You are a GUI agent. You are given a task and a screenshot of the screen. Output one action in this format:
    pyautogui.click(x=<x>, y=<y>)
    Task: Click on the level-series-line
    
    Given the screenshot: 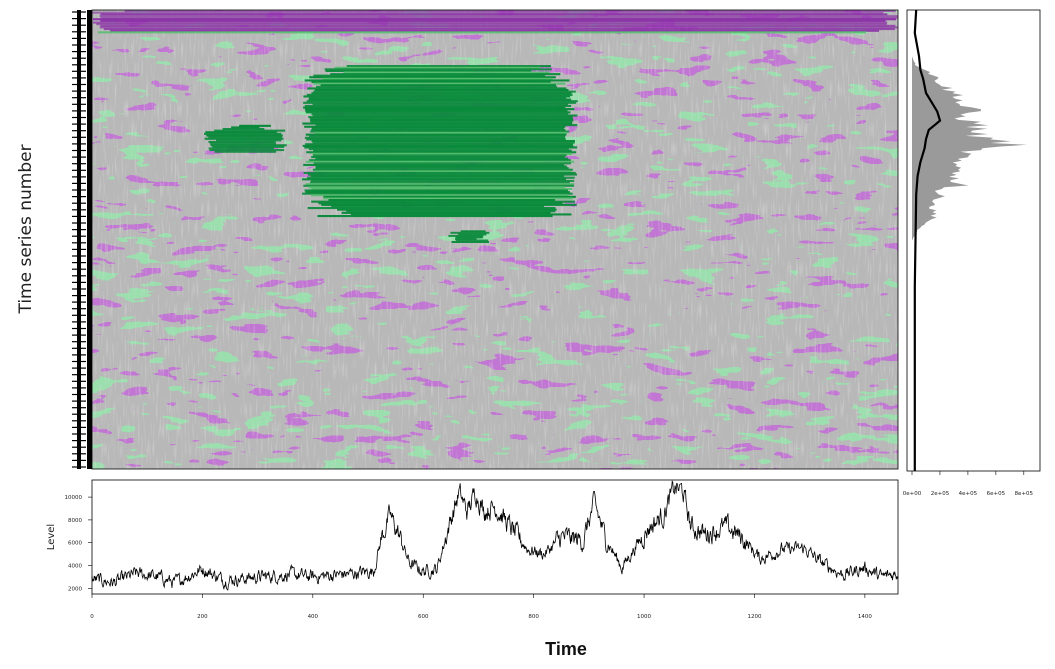 What is the action you would take?
    pyautogui.click(x=495, y=535)
    